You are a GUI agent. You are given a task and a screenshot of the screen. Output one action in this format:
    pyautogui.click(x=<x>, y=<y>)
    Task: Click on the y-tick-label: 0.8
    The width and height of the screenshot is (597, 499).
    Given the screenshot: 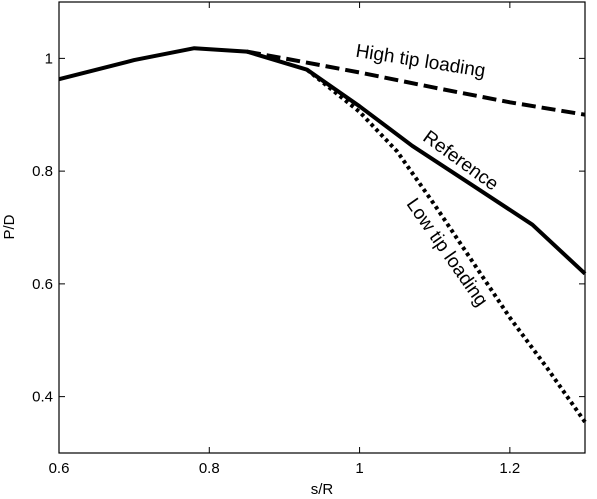 What is the action you would take?
    pyautogui.click(x=42, y=171)
    